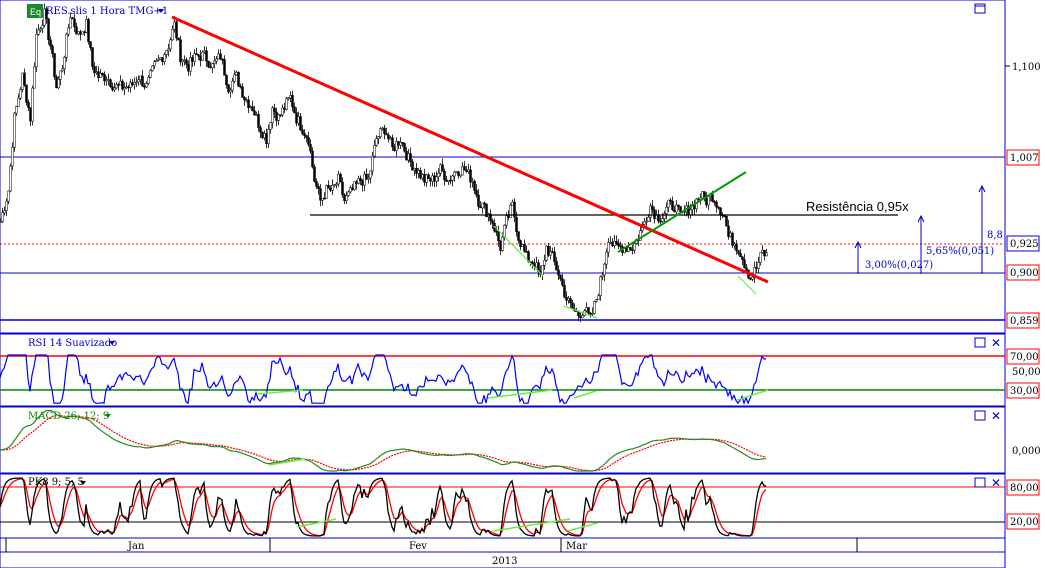 Image resolution: width=1045 pixels, height=568 pixels. I want to click on main-pane-title: RES.slis 1 Hora TMG+1, so click(107, 11).